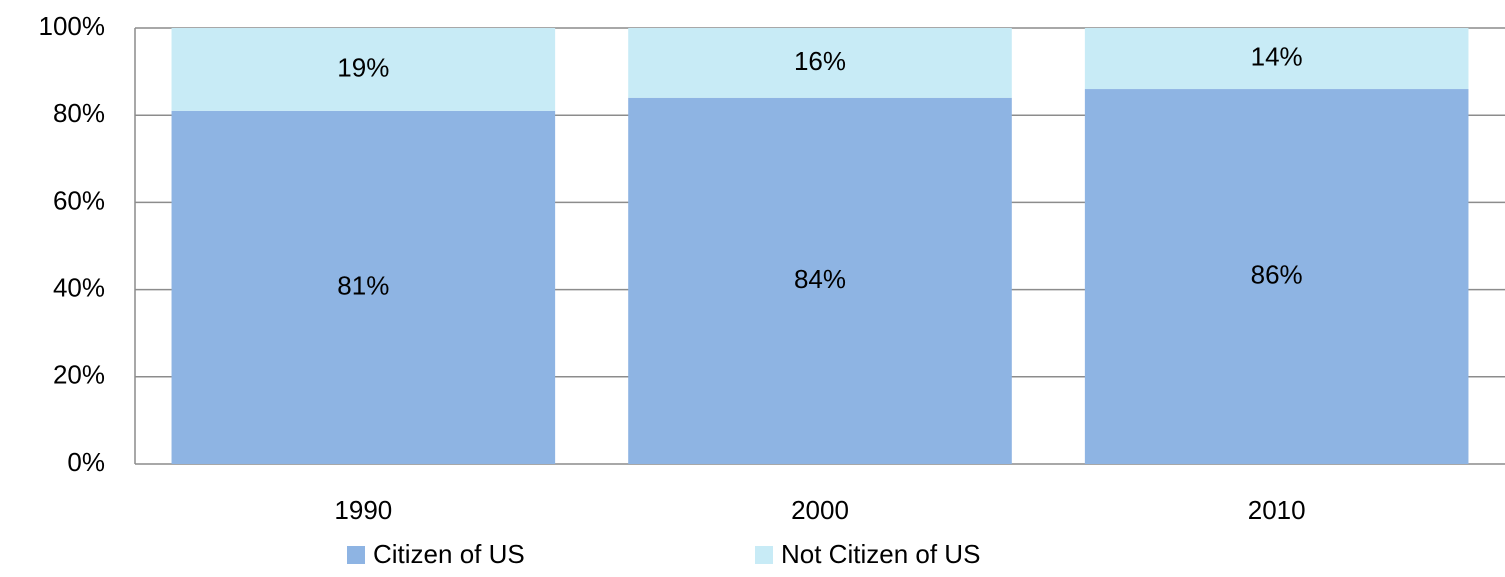 The width and height of the screenshot is (1505, 577). I want to click on data-label: 86%, so click(1277, 274).